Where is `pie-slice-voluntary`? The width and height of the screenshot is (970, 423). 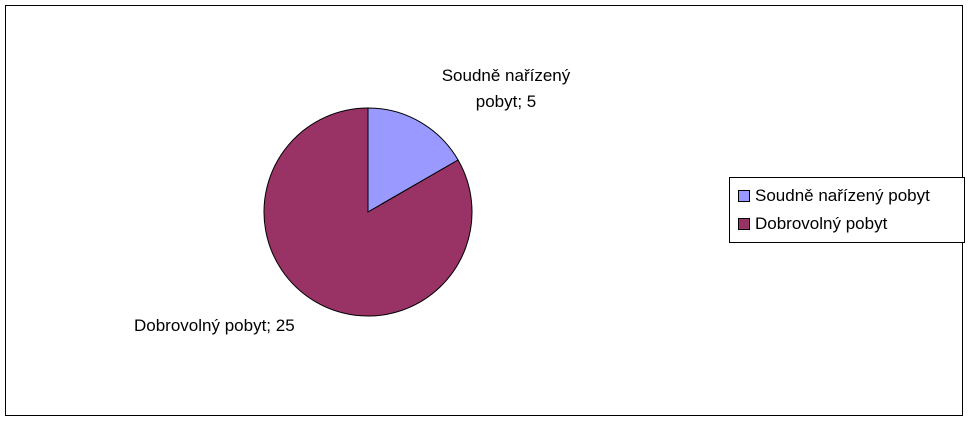 pie-slice-voluntary is located at coordinates (368, 212).